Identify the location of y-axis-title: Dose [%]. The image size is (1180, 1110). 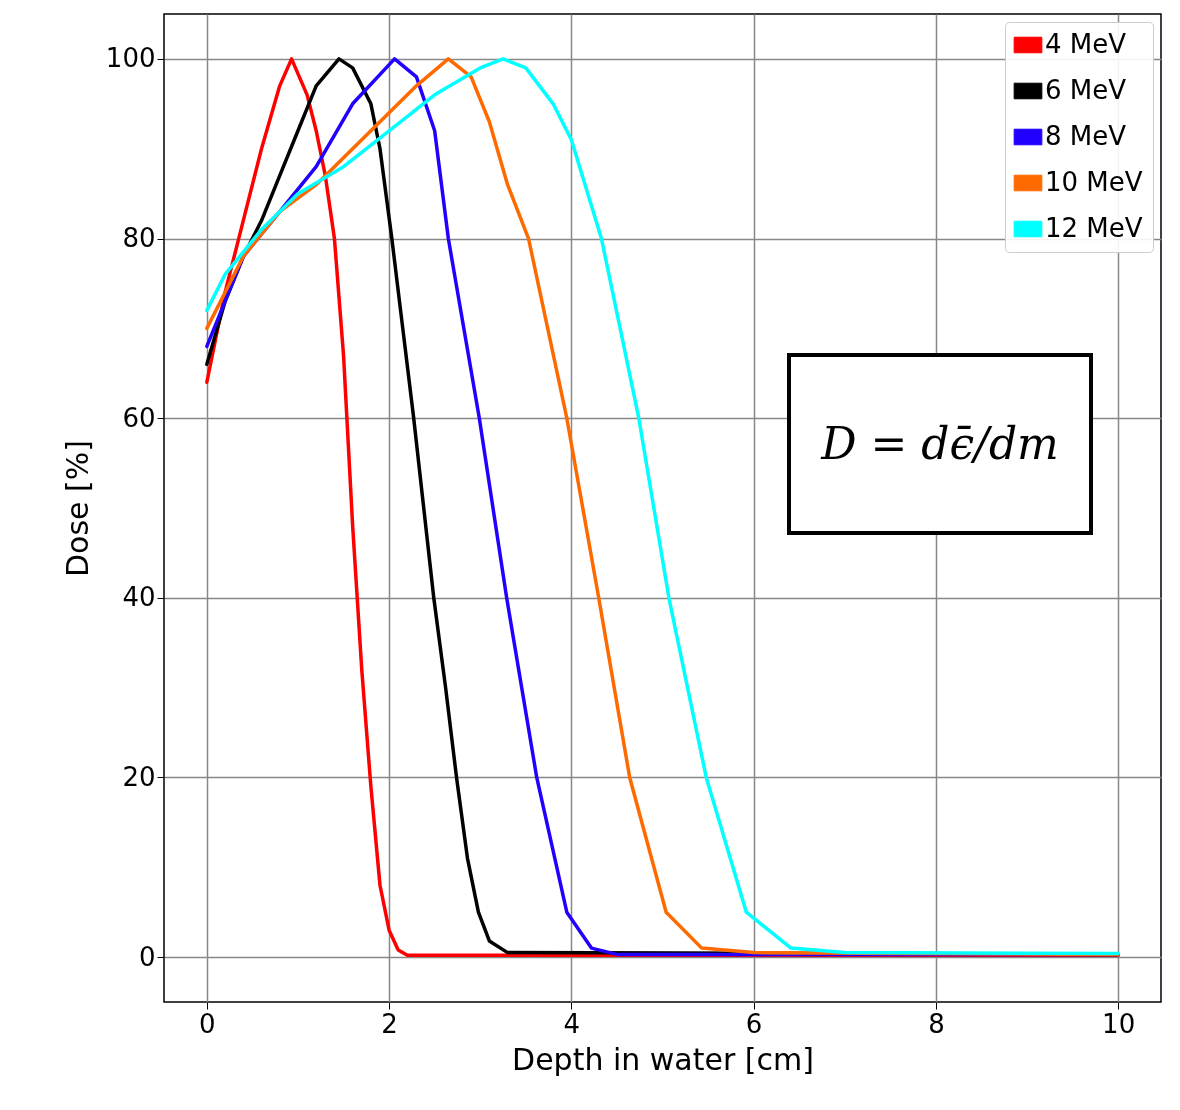
(77, 508).